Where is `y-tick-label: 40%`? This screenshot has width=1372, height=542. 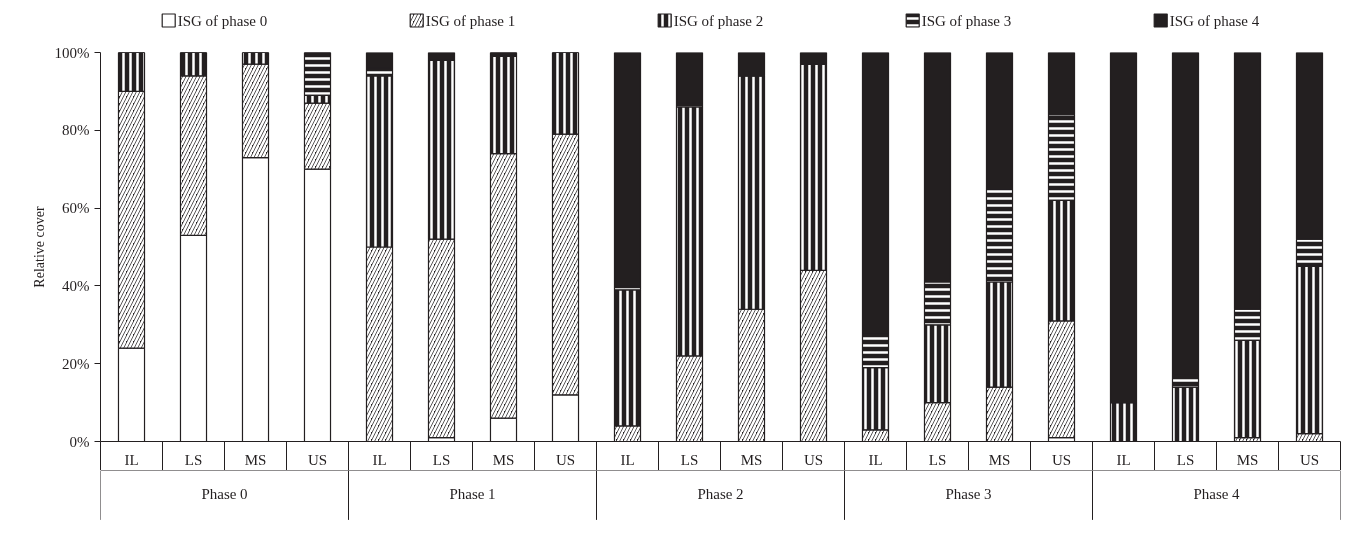
y-tick-label: 40% is located at coordinates (76, 285).